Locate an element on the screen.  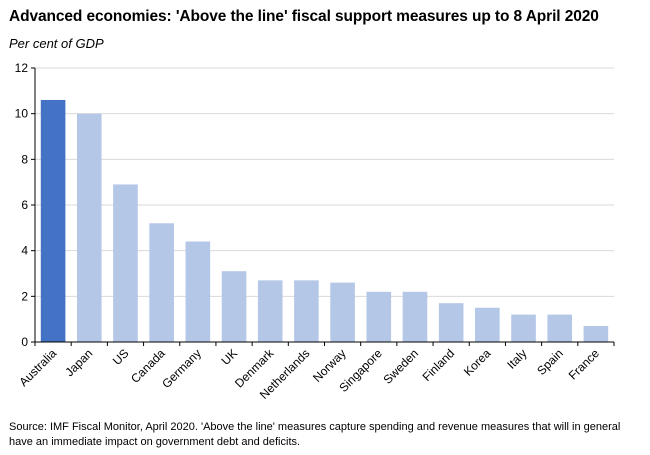
y-tick-label: 2 is located at coordinates (24, 296).